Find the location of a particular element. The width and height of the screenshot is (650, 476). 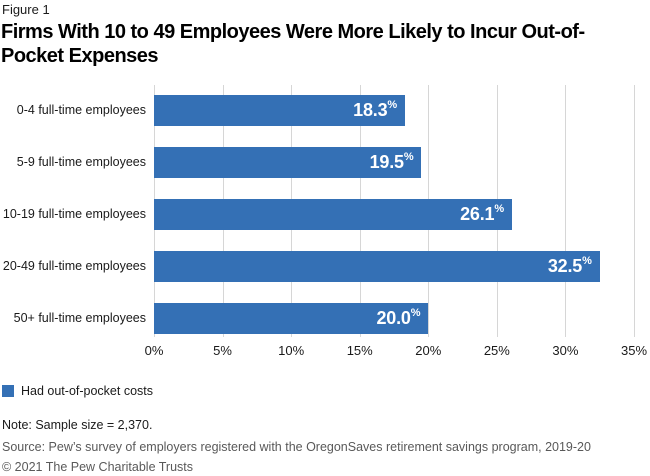

bar-value-label: 26.1% is located at coordinates (482, 214).